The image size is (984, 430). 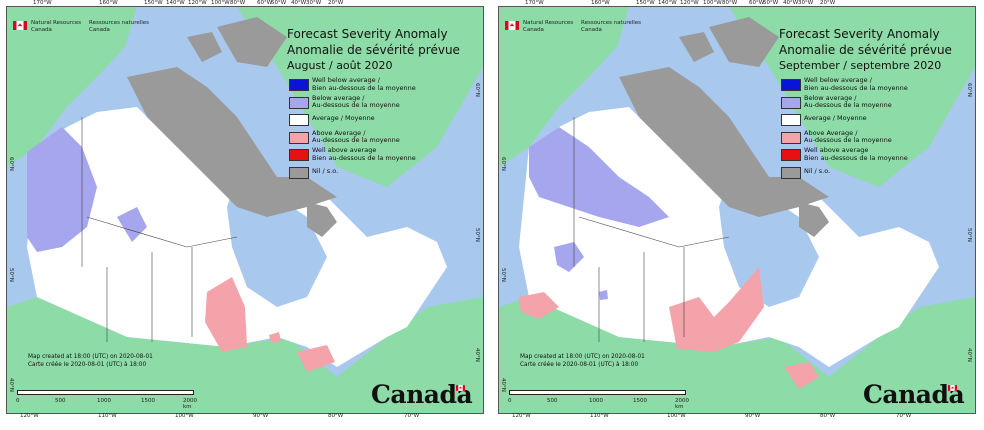 What do you see at coordinates (736, 420) in the screenshot?
I see `bottom-longitude-labels-right: 120°W 110°W 100°W 90°W 80°W 70°W` at bounding box center [736, 420].